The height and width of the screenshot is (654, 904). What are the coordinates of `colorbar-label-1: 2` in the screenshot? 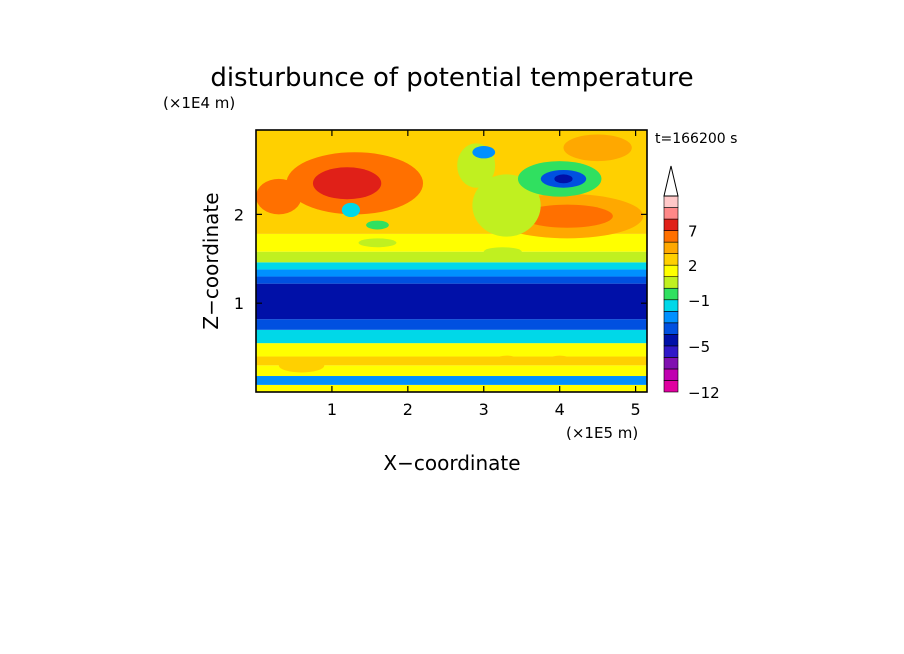 It's located at (693, 266).